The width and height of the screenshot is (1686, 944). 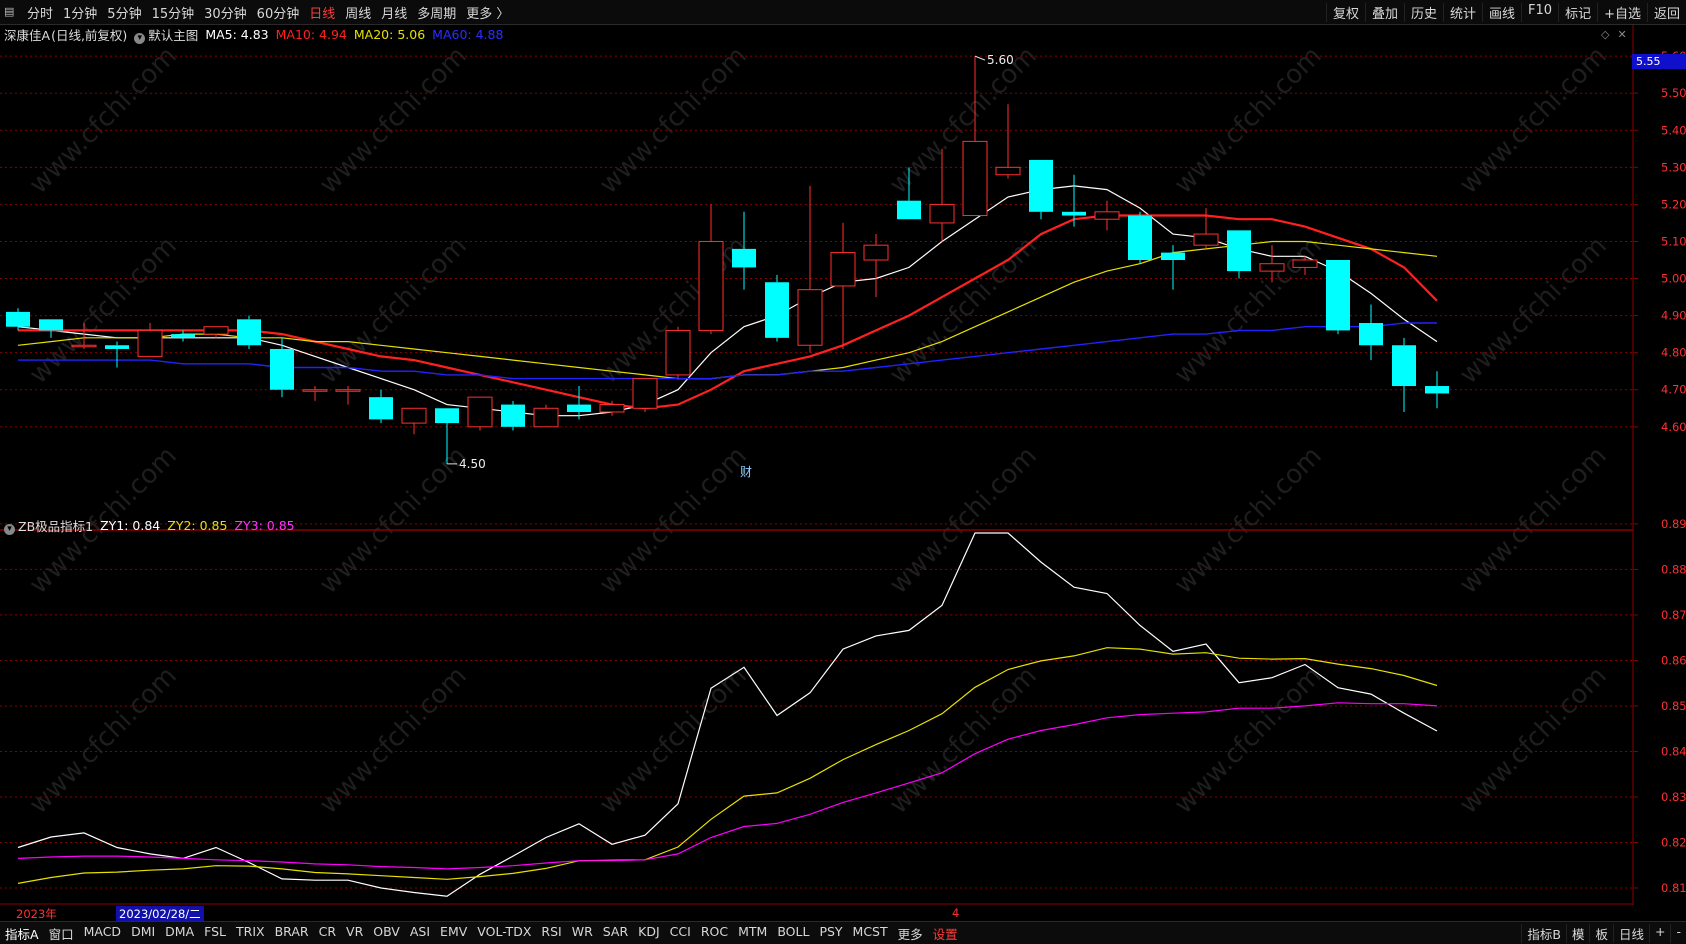 What do you see at coordinates (746, 472) in the screenshot?
I see `finance-marker: 财` at bounding box center [746, 472].